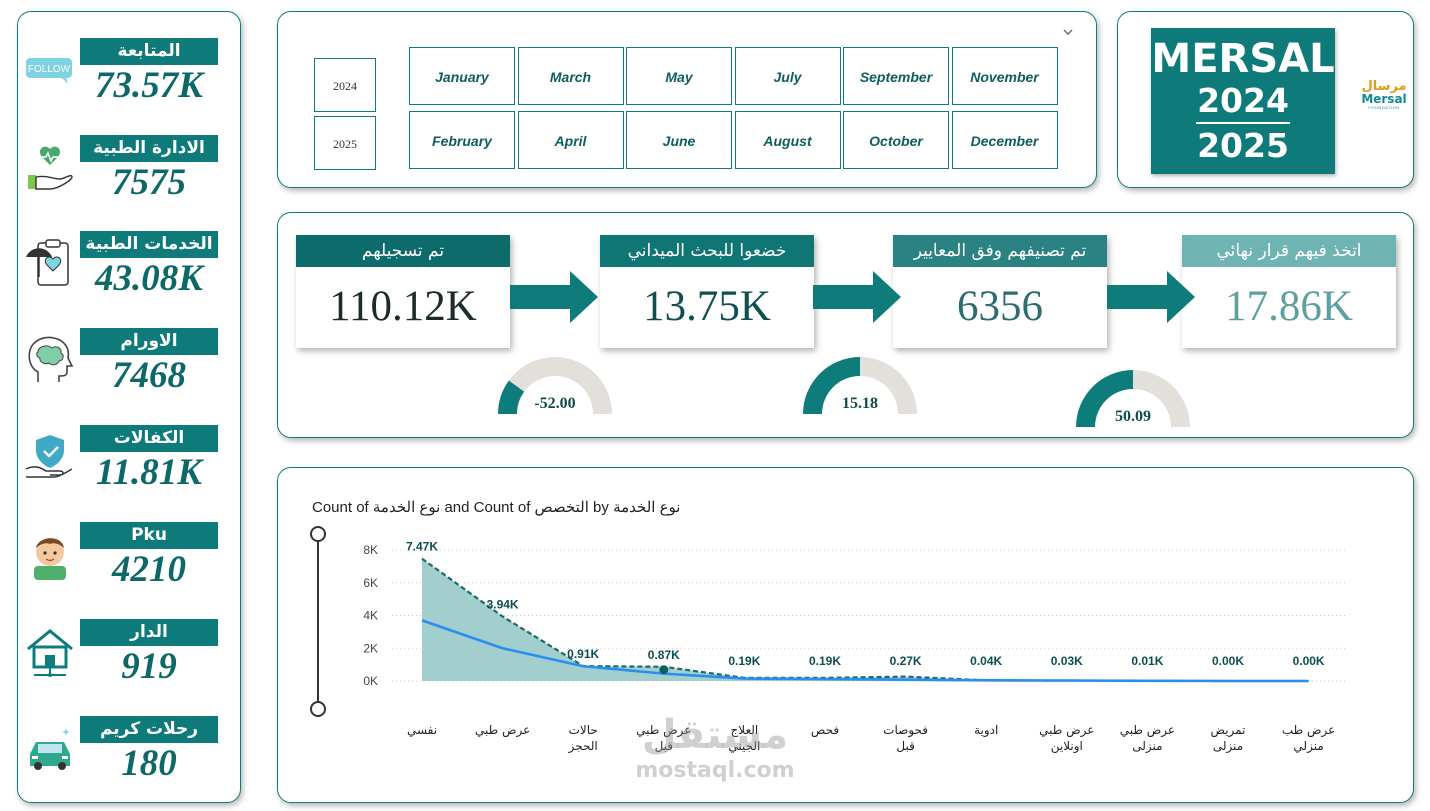  Describe the element at coordinates (149, 438) in the screenshot. I see `kpi-label: الكفالات` at that location.